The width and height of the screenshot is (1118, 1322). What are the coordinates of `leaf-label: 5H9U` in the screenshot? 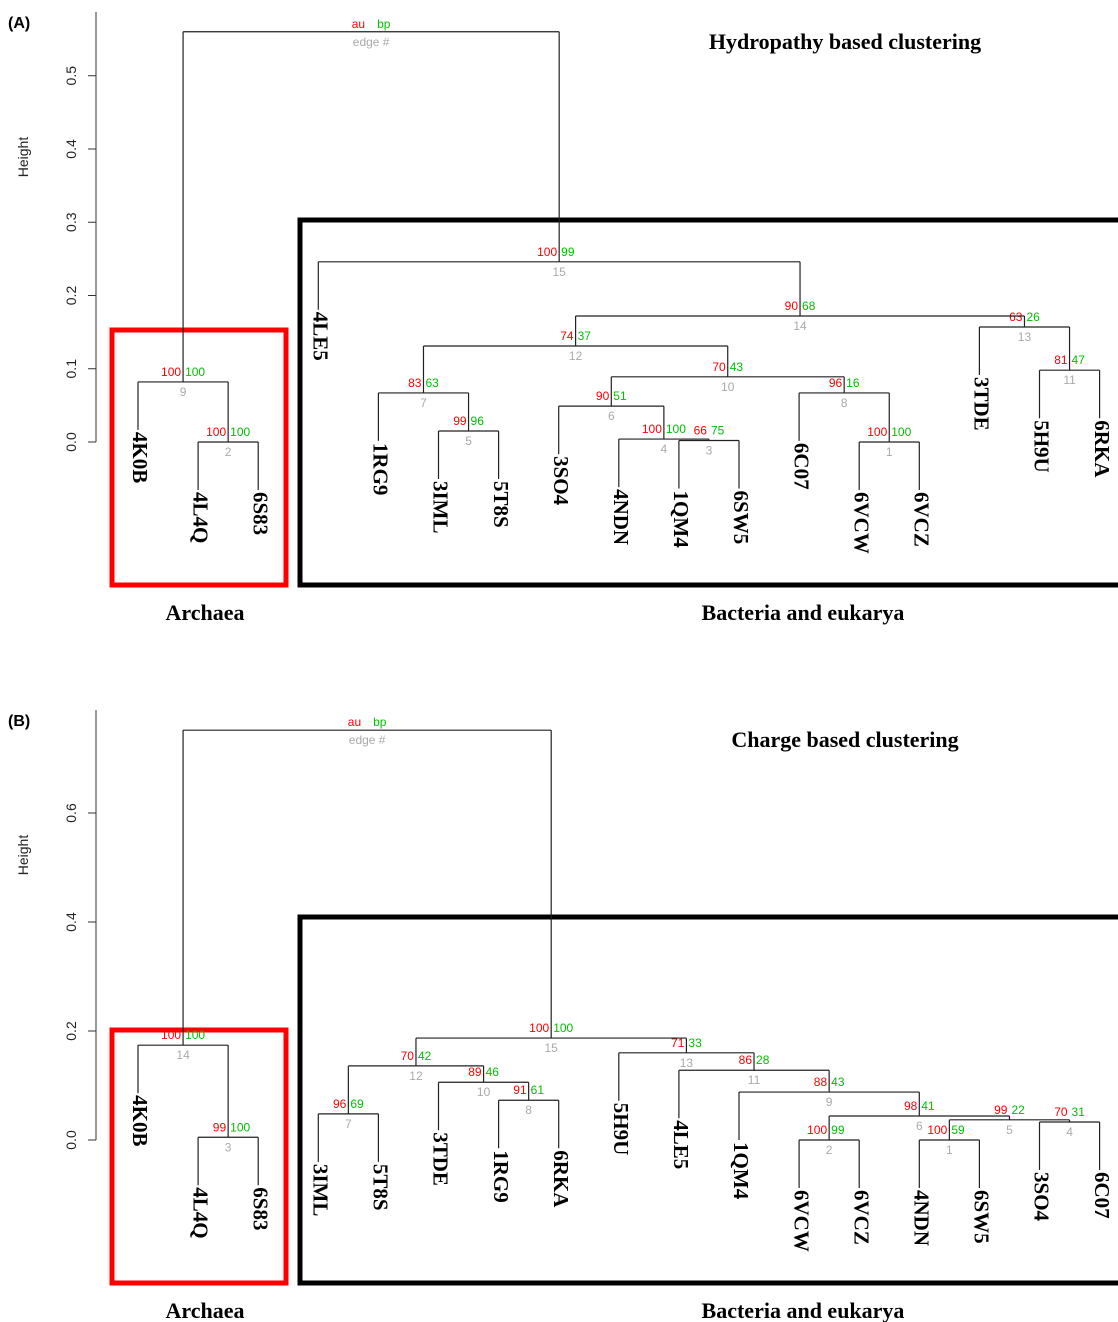 It's located at (1042, 446).